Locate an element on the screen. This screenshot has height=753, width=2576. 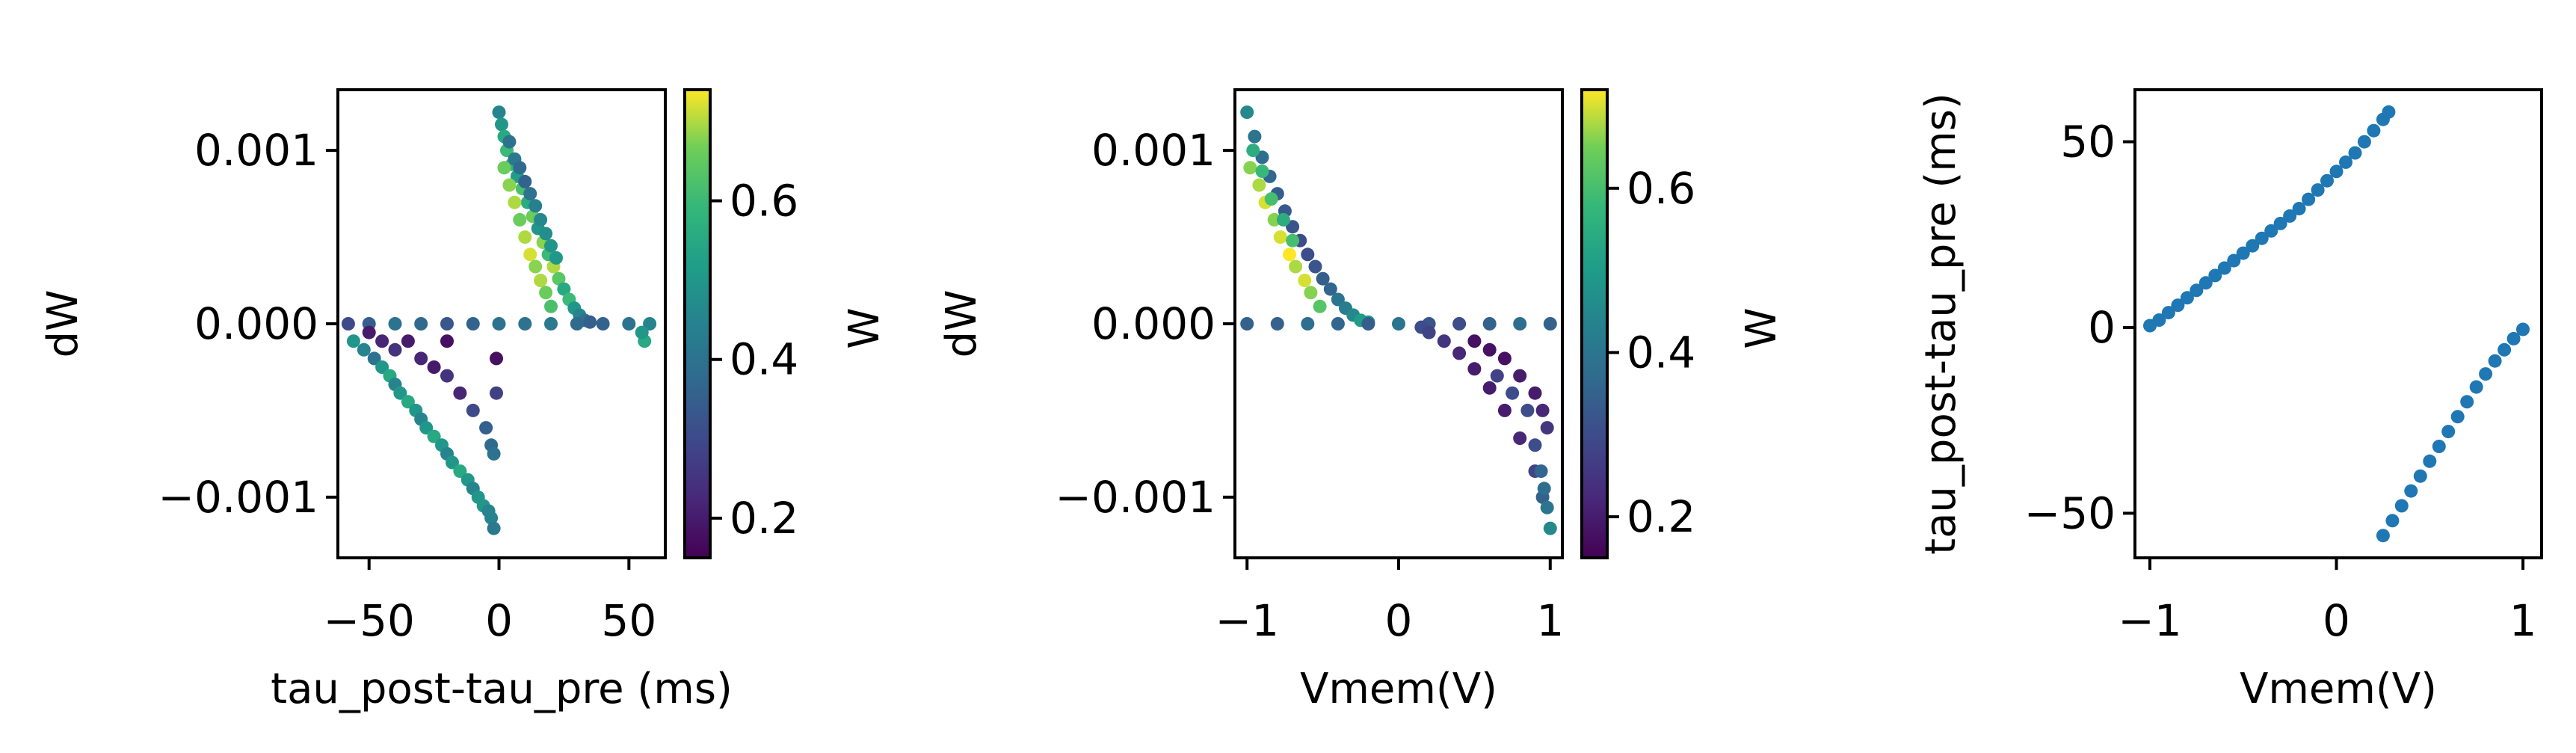
y-tick-label: 0 is located at coordinates (2102, 327).